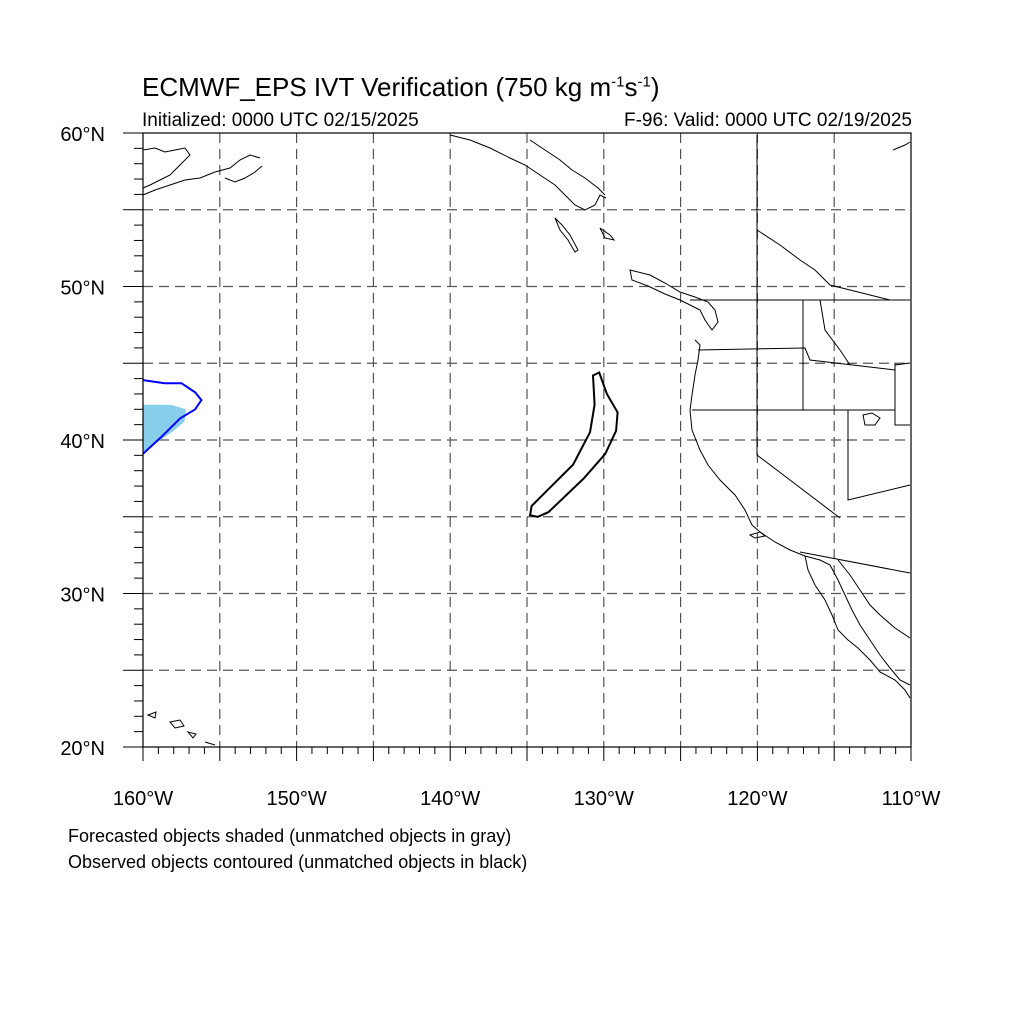 The image size is (1024, 1024). What do you see at coordinates (280, 120) in the screenshot?
I see `initialized-time: Initialized: 0000 UTC 02/15/2025` at bounding box center [280, 120].